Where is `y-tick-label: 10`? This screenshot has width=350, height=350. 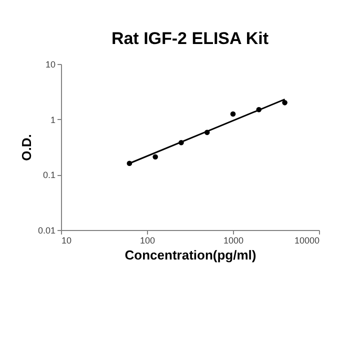
y-tick-label: 10 is located at coordinates (50, 65).